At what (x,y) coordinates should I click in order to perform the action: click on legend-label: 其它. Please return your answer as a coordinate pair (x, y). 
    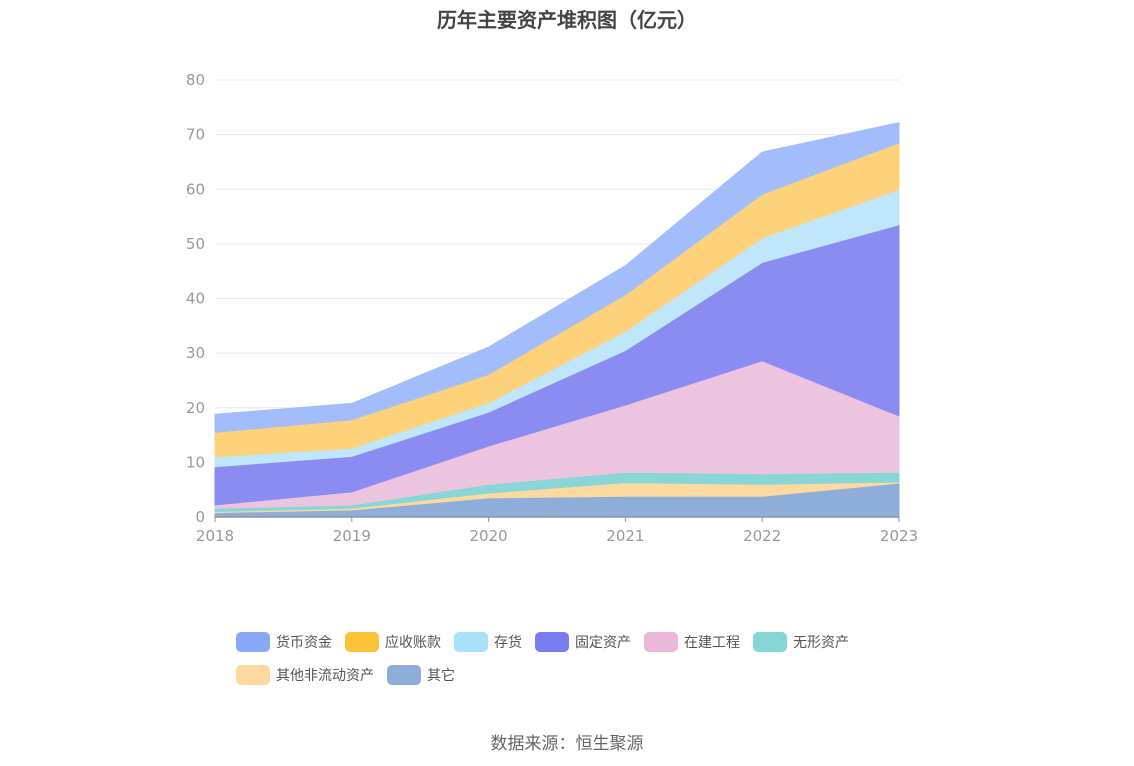
    Looking at the image, I should click on (441, 676).